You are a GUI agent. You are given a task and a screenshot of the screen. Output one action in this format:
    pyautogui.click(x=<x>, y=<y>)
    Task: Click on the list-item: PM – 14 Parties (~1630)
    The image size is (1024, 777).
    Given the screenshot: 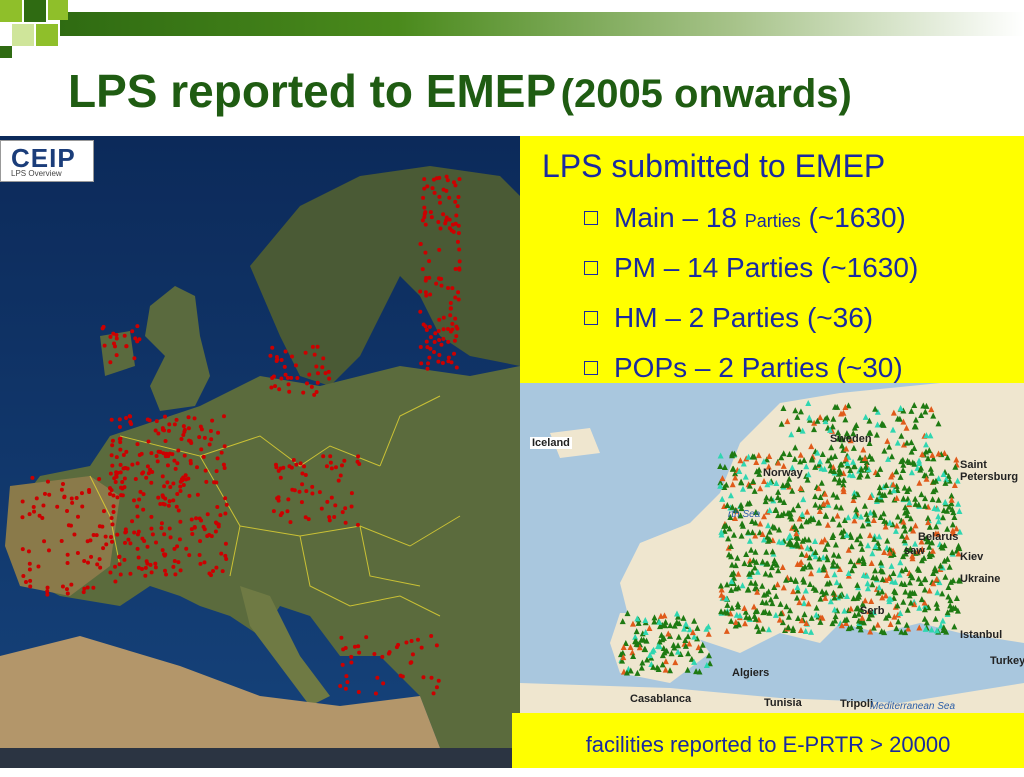 What is the action you would take?
    pyautogui.click(x=751, y=277)
    